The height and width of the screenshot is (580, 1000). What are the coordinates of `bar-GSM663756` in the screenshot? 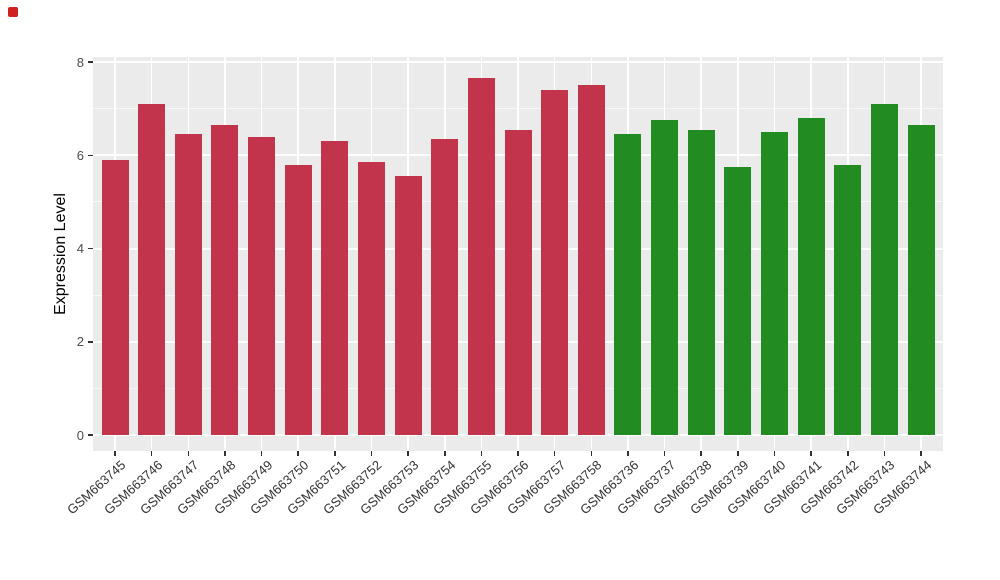 It's located at (518, 282).